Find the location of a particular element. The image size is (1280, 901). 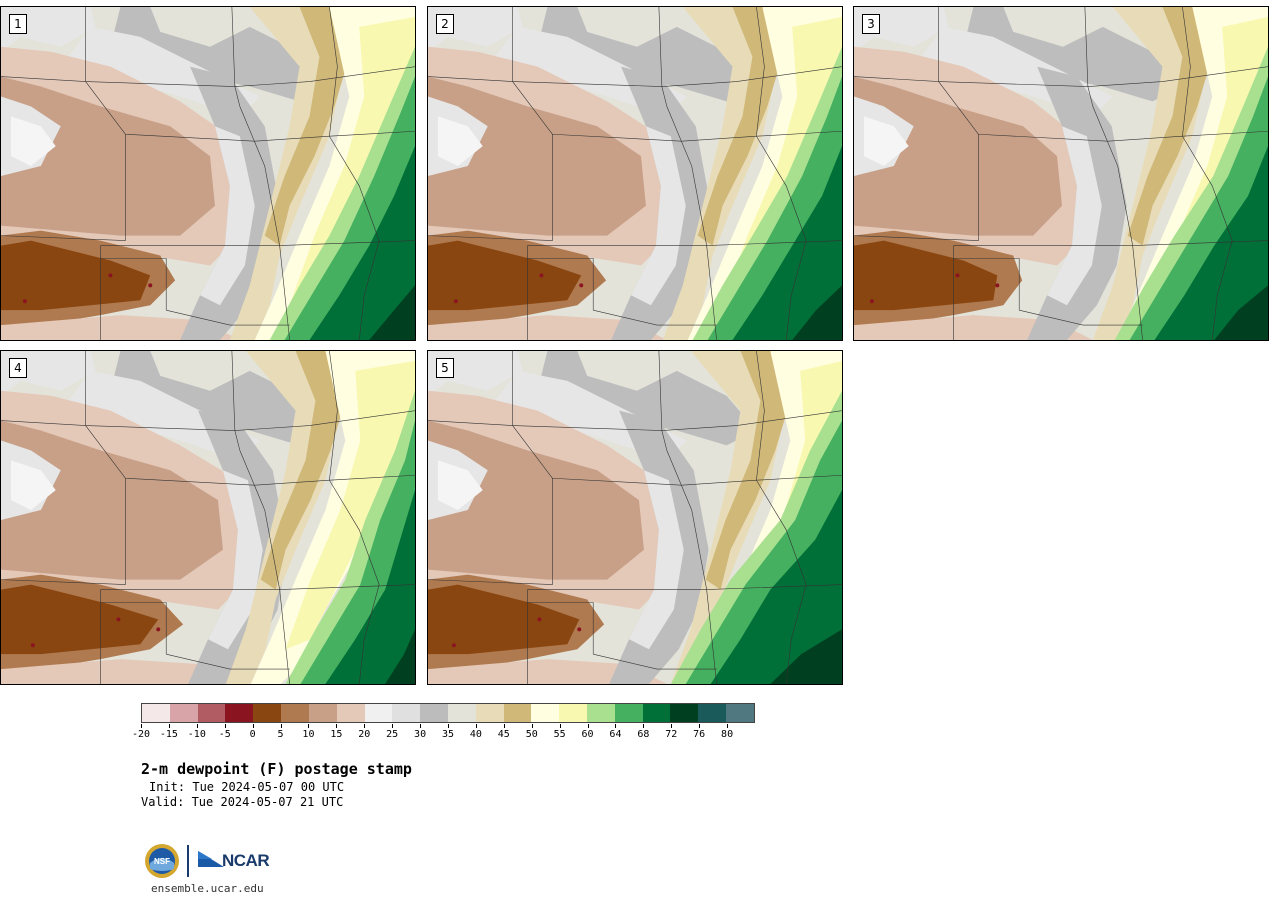

postage-stamp-panel-3: 3 is located at coordinates (1061, 173).